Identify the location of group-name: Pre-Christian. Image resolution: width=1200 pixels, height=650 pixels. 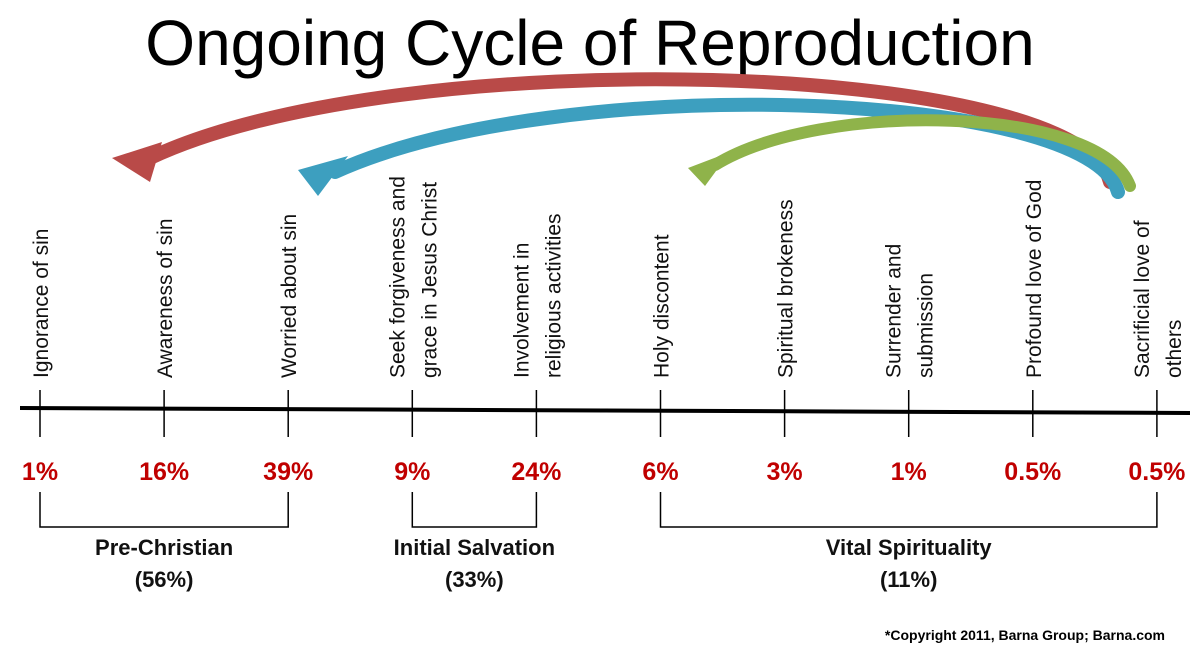
(164, 547).